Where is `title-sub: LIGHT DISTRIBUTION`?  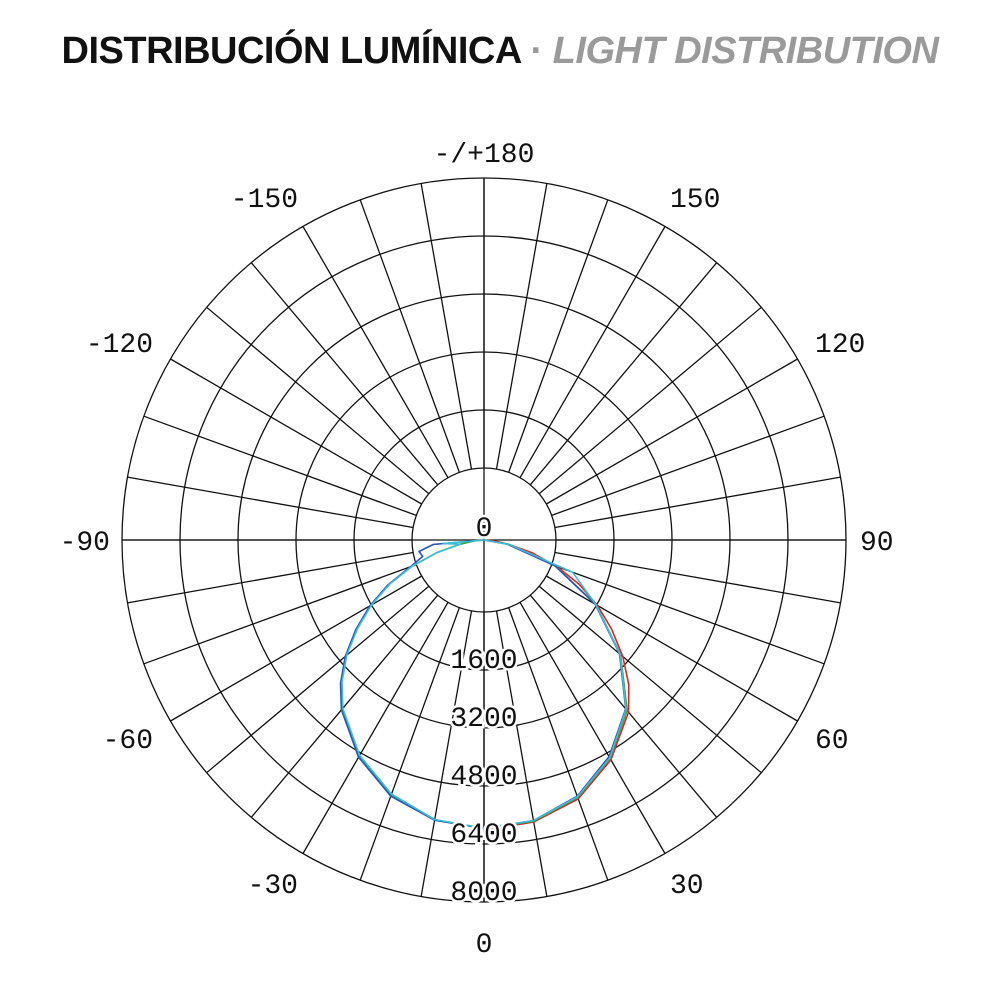 title-sub: LIGHT DISTRIBUTION is located at coordinates (745, 51).